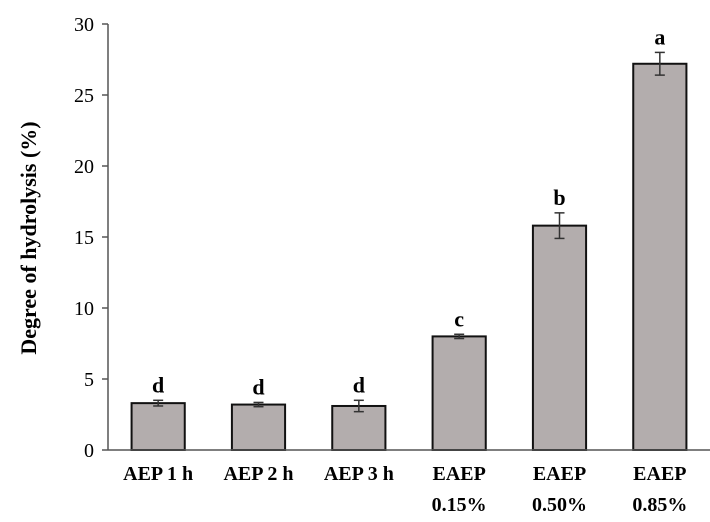 This screenshot has height=522, width=710. What do you see at coordinates (459, 505) in the screenshot?
I see `x-tick-label: 0.15%` at bounding box center [459, 505].